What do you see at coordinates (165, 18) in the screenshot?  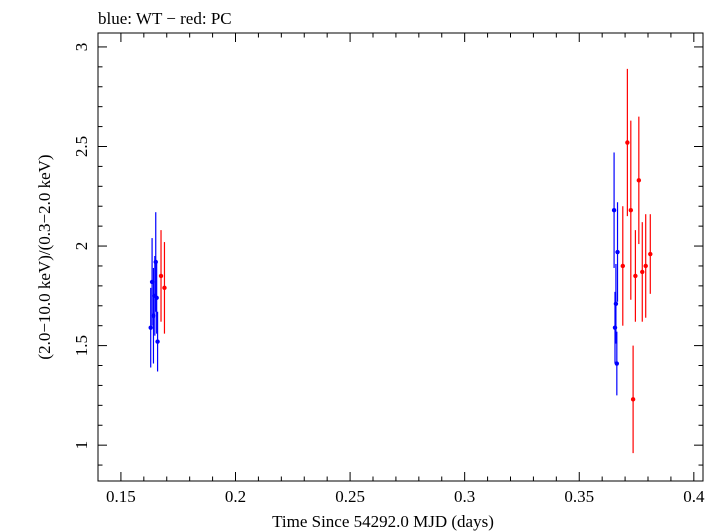 I see `chart-title: blue: WT − red: PC` at bounding box center [165, 18].